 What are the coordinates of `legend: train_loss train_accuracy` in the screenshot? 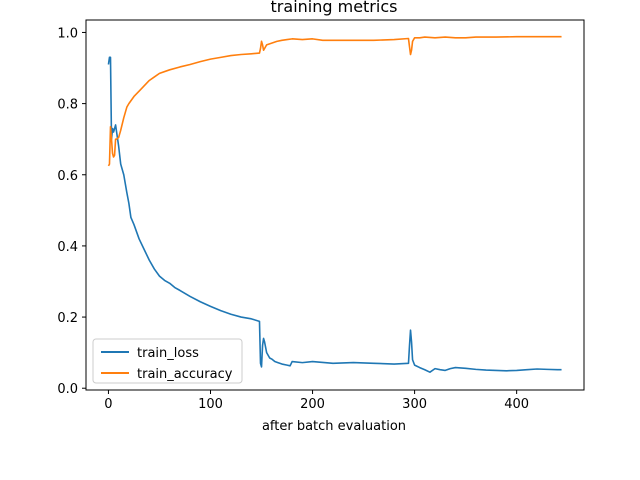 It's located at (167, 361).